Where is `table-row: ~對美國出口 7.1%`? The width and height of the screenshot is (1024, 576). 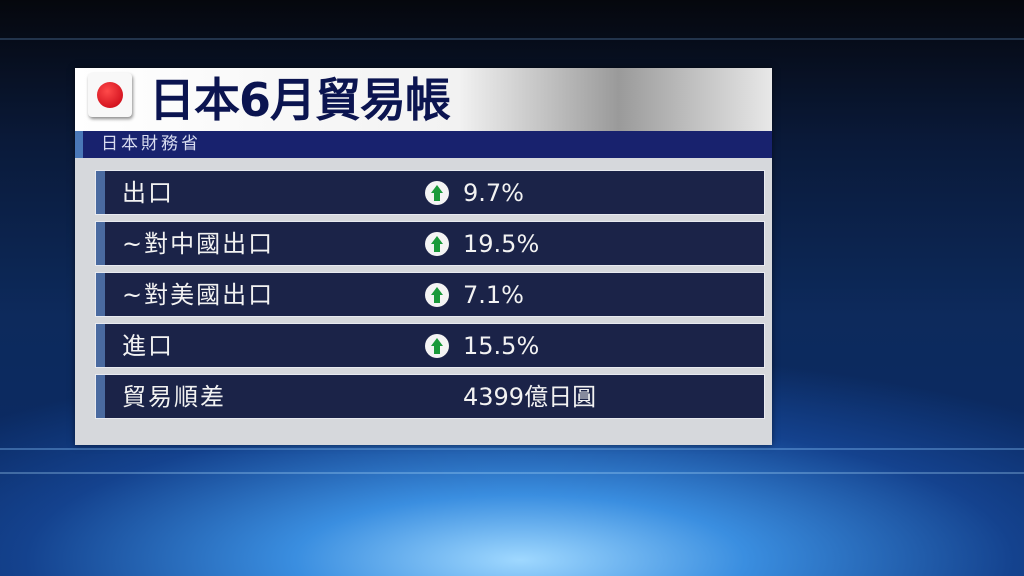
table-row: ~對美國出口 7.1% is located at coordinates (430, 294).